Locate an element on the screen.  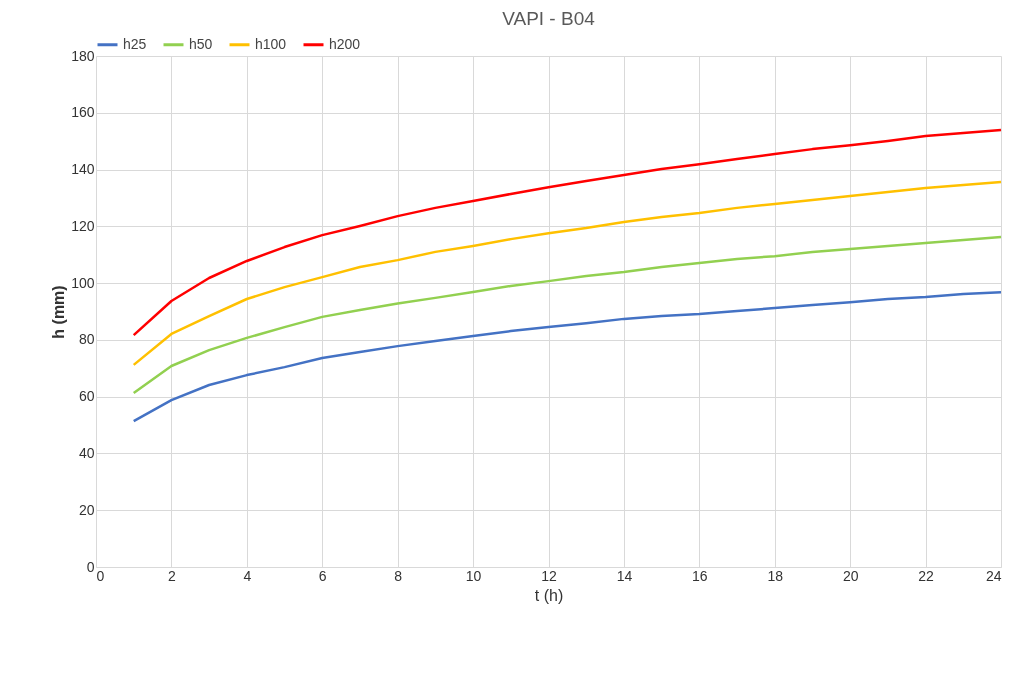
y-tick-label: 80 is located at coordinates (86, 339).